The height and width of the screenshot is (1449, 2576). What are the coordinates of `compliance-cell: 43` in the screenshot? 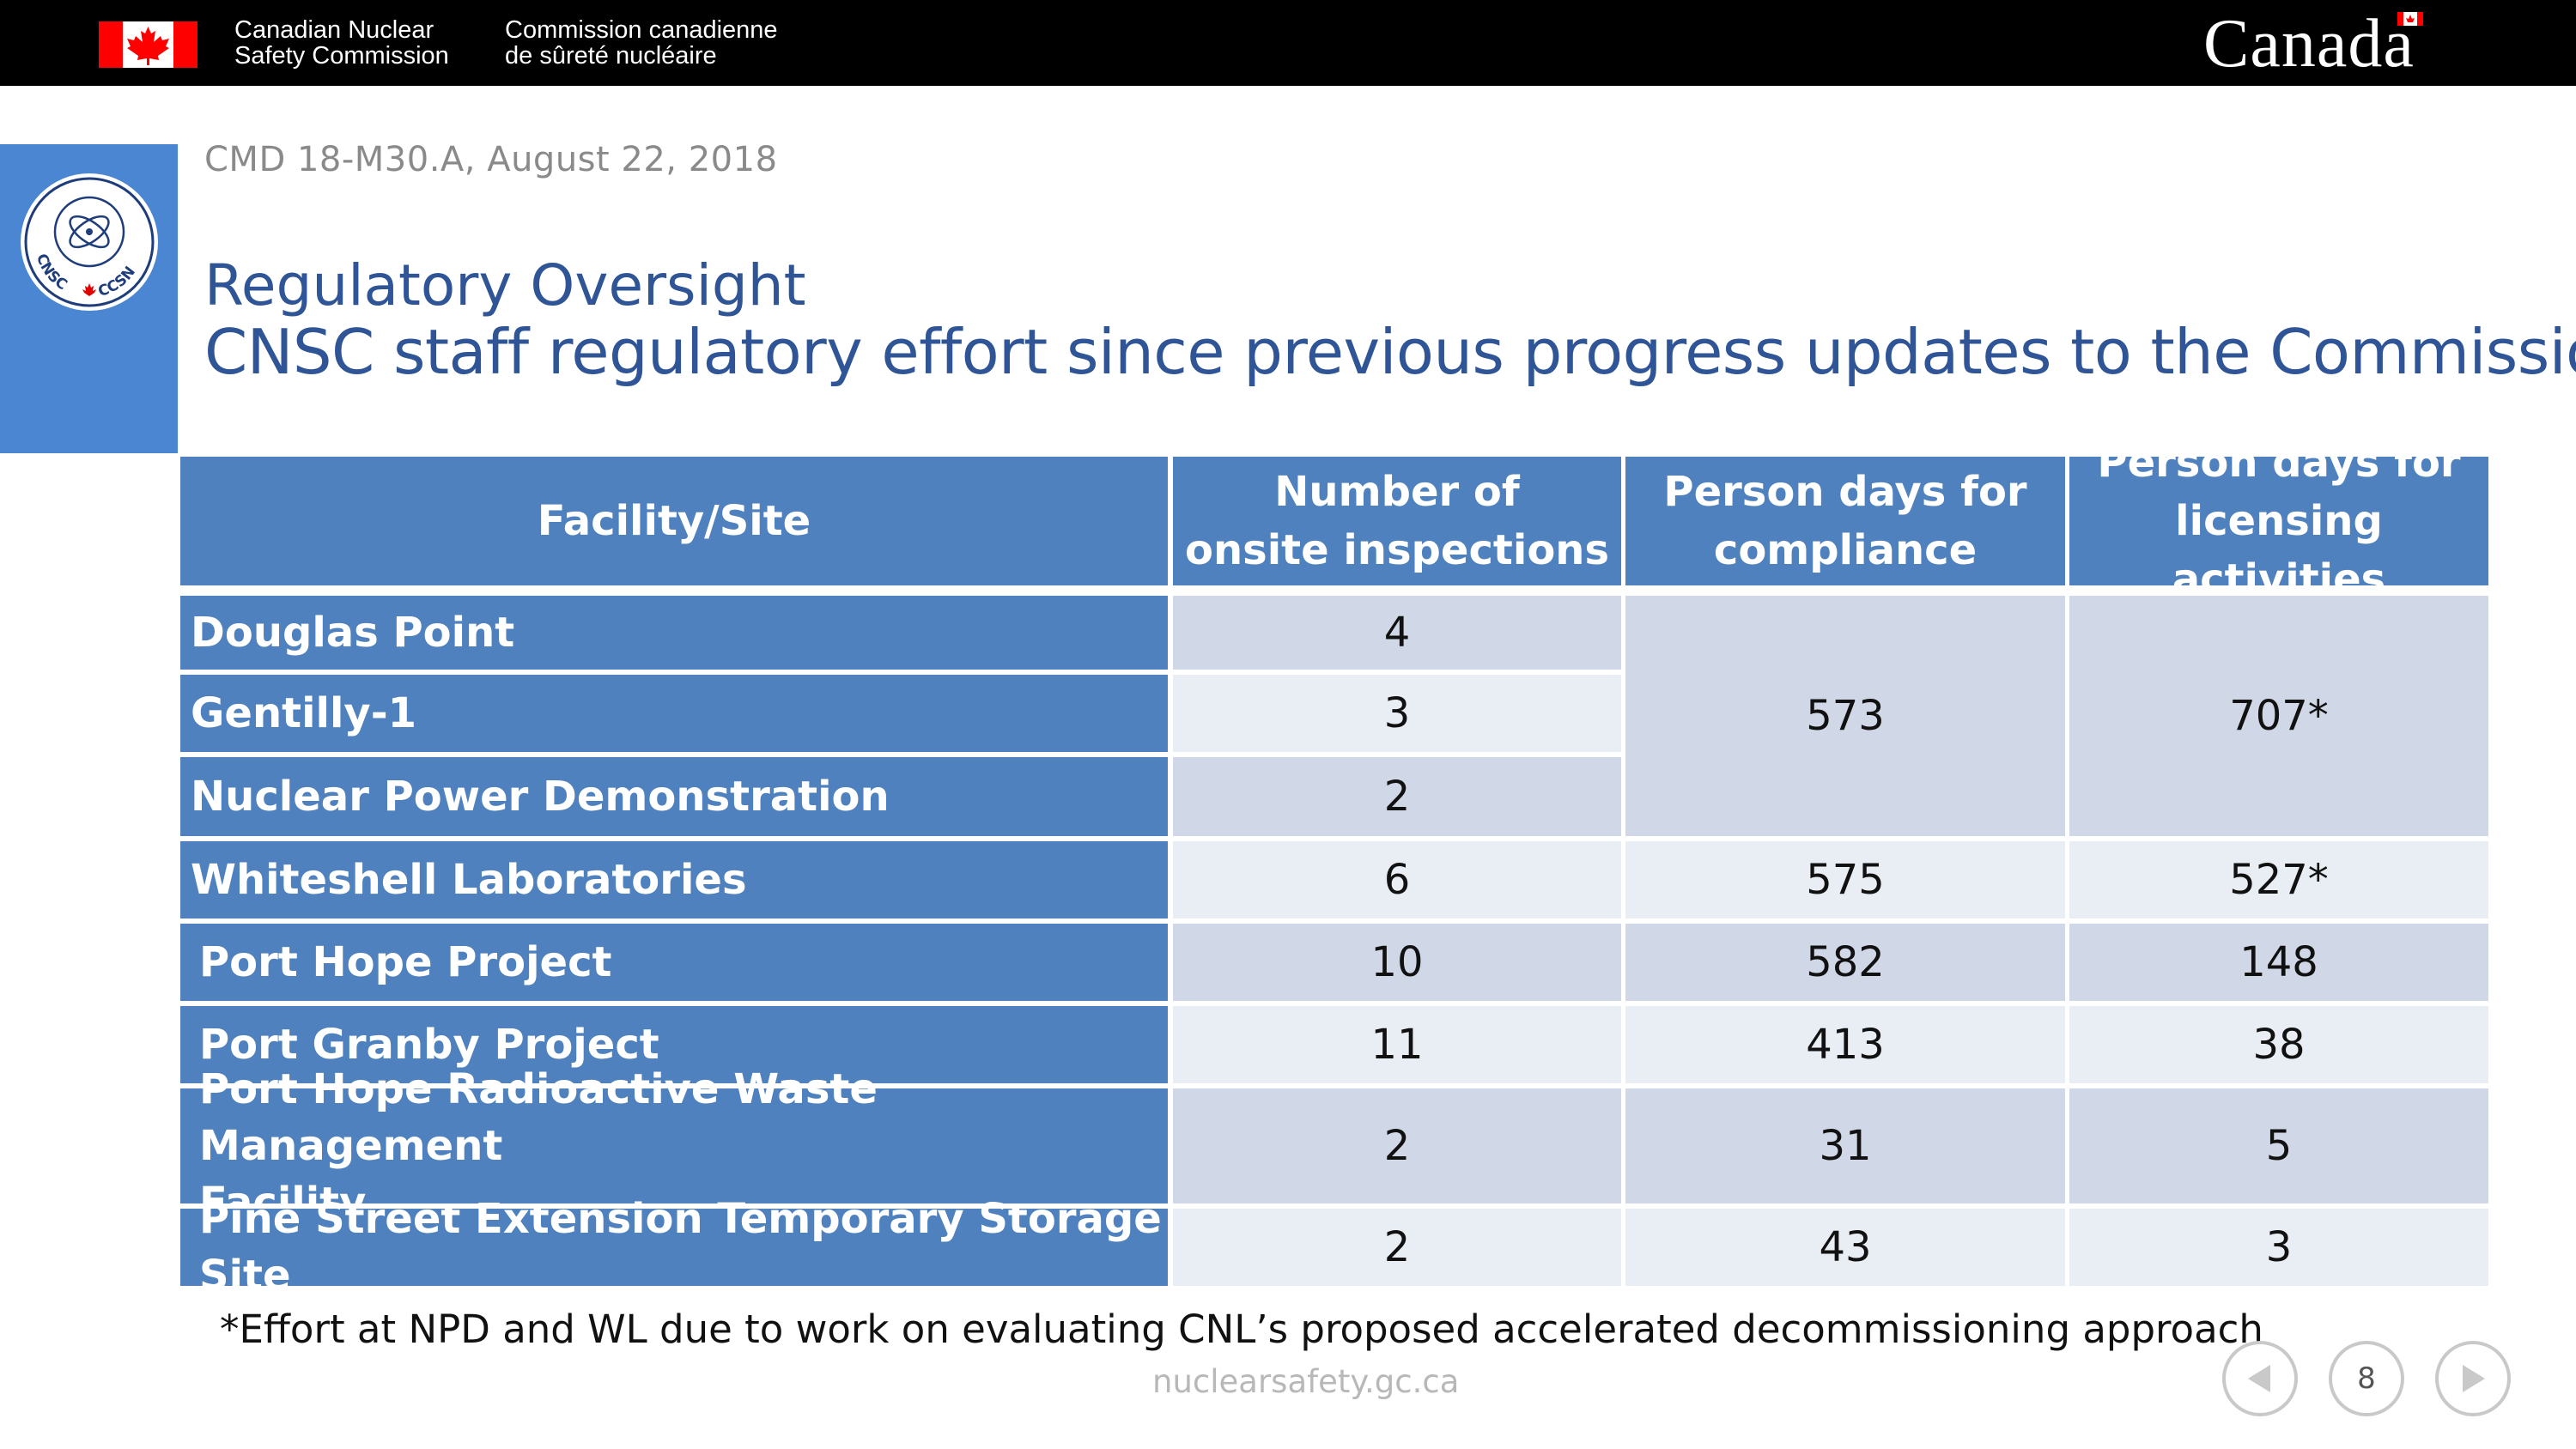 It's located at (1845, 1247).